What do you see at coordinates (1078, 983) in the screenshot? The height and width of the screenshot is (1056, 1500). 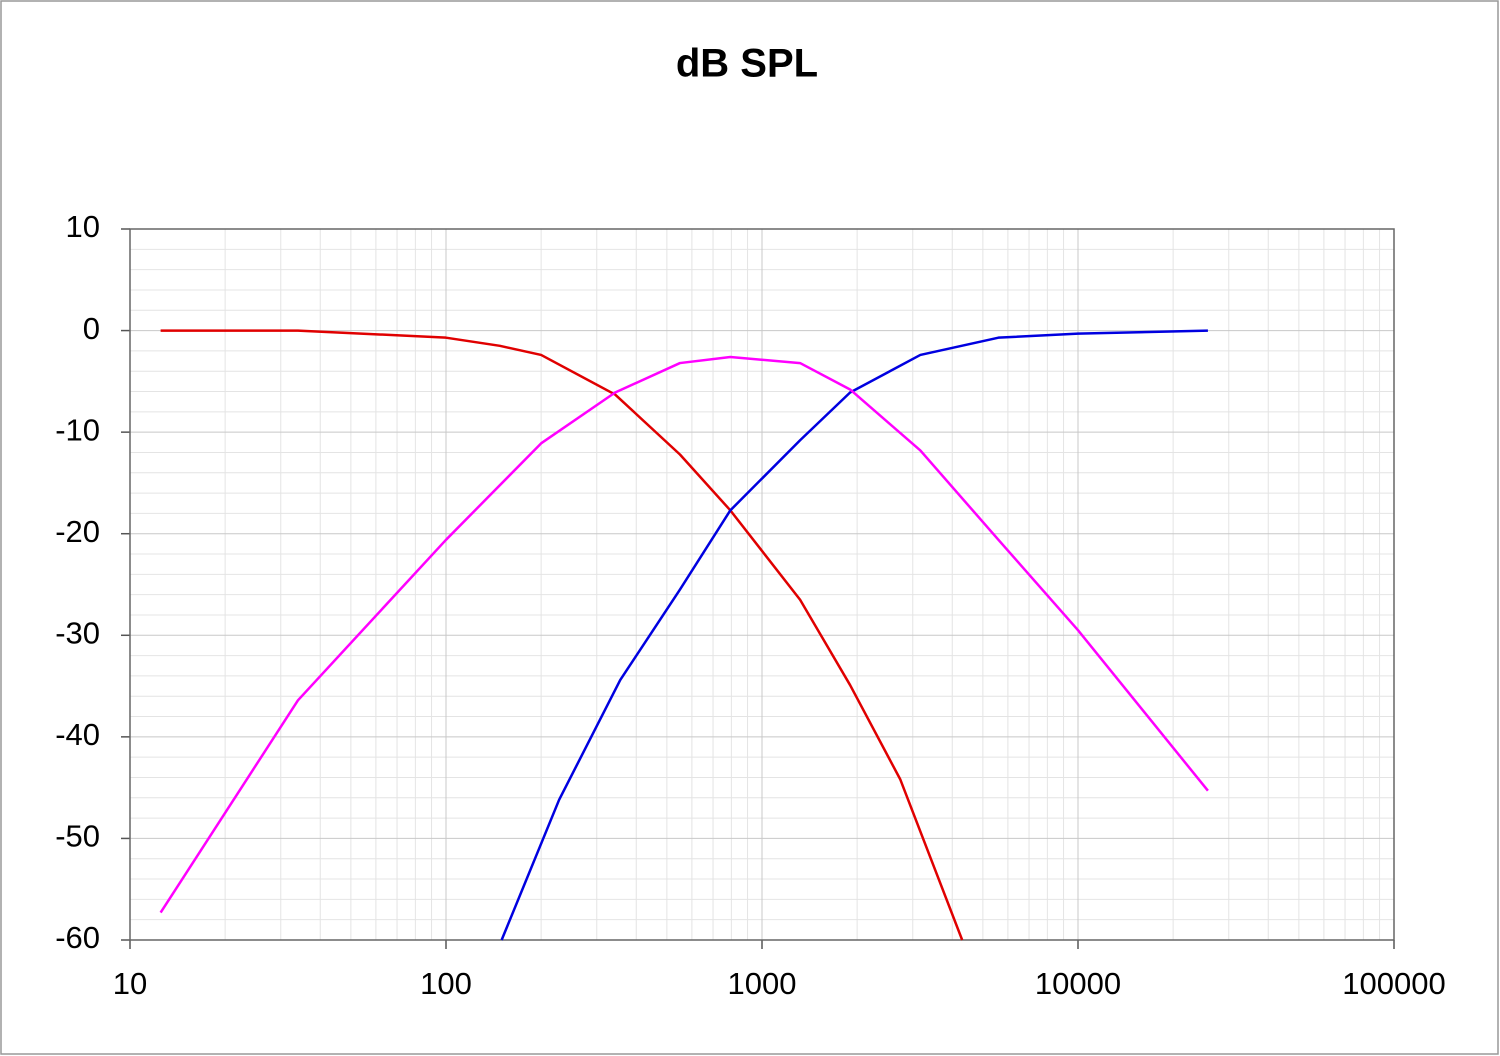 I see `x-tick-label: 10000` at bounding box center [1078, 983].